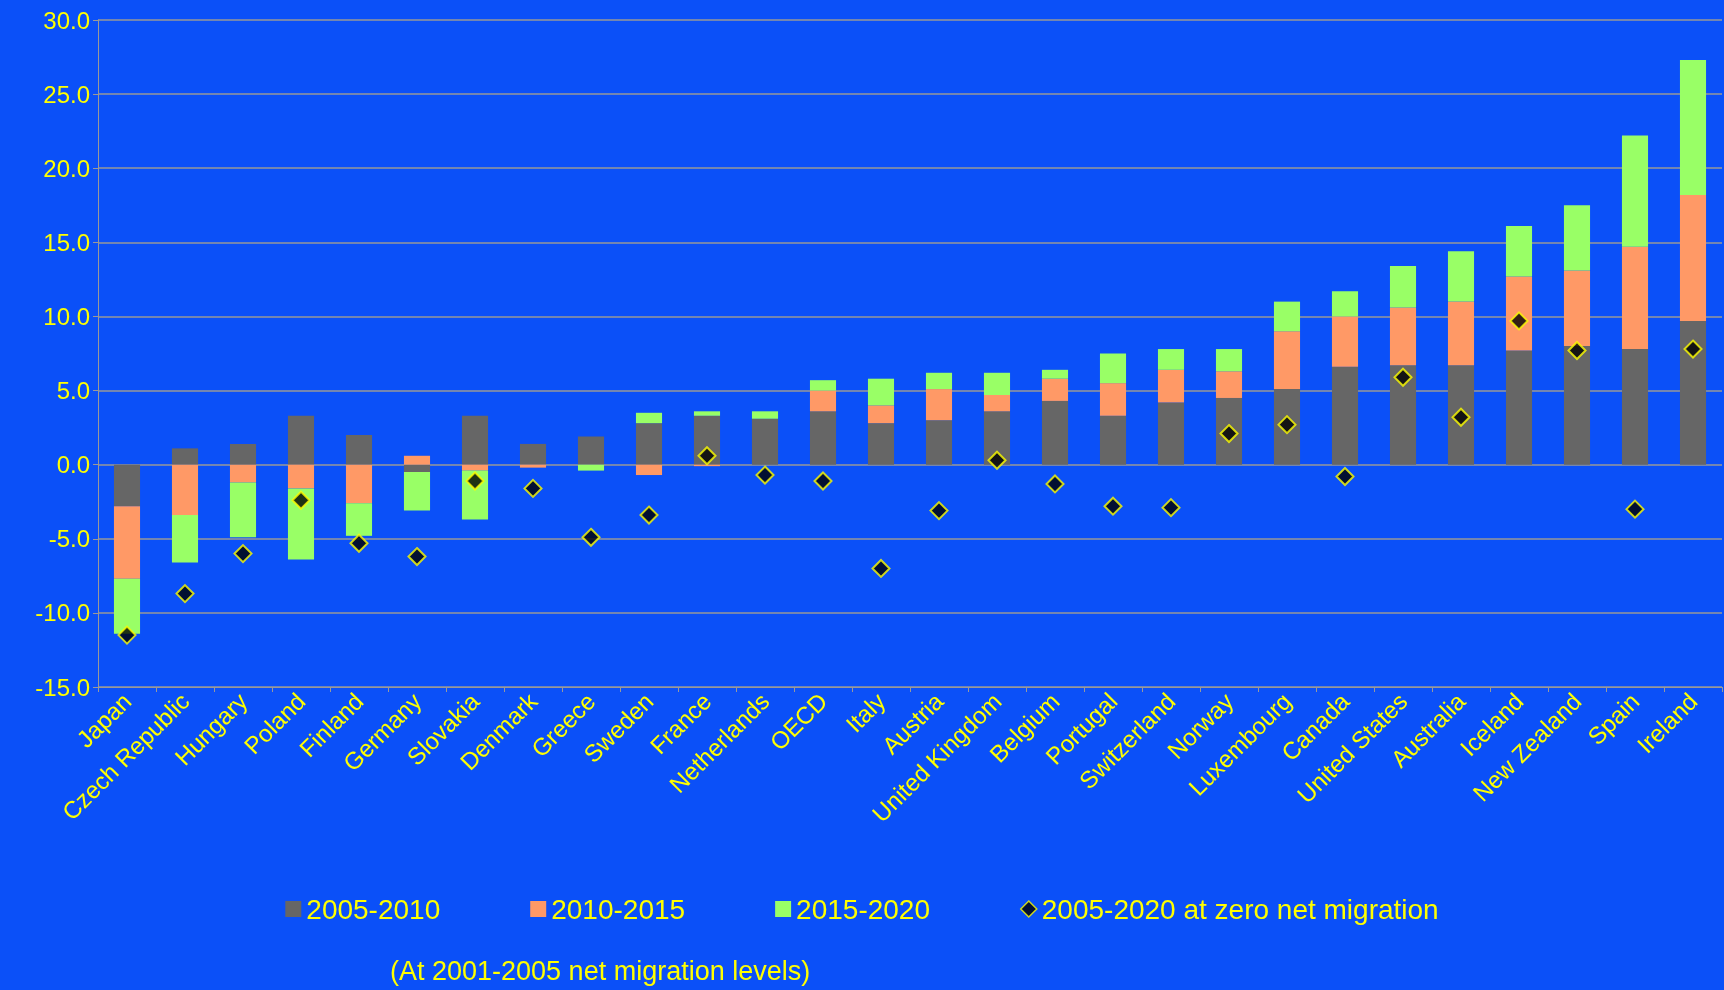 Image resolution: width=1724 pixels, height=990 pixels. I want to click on legend-label: 2015-2020, so click(863, 909).